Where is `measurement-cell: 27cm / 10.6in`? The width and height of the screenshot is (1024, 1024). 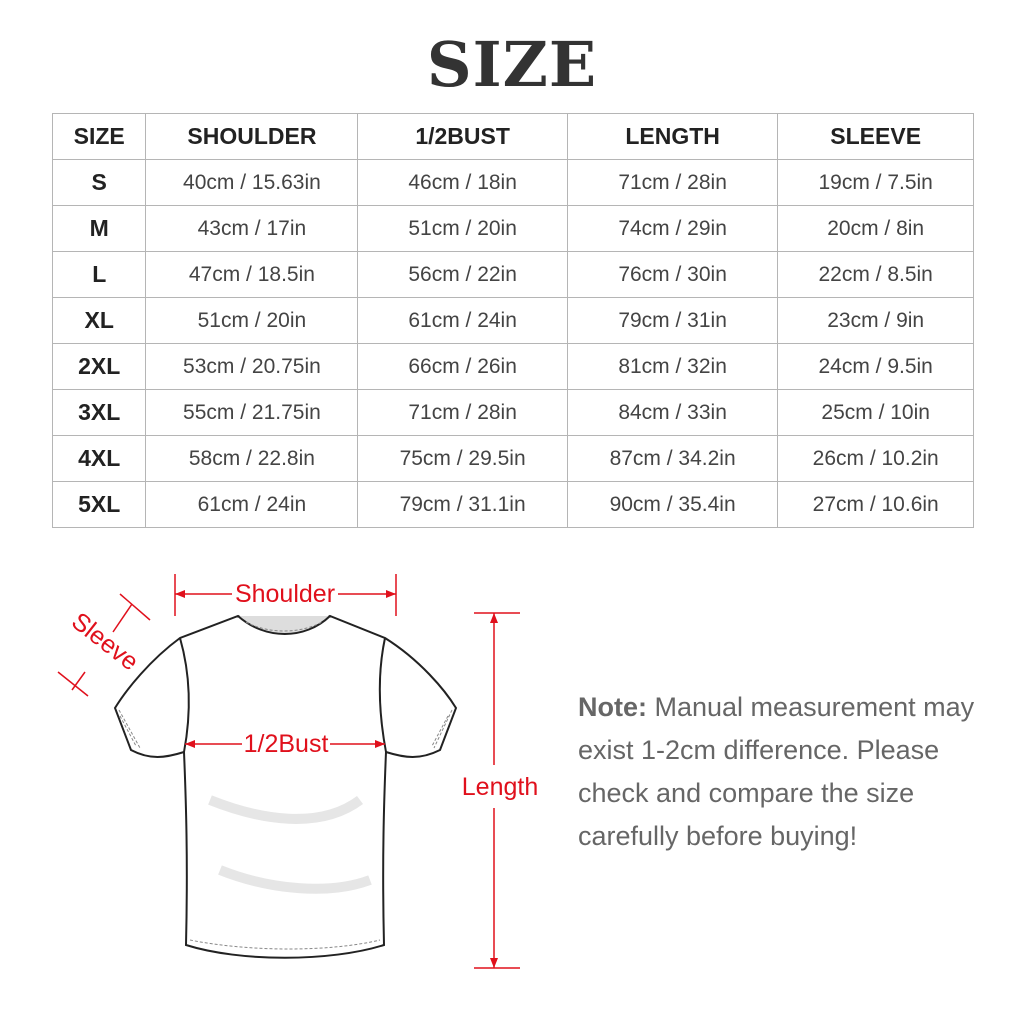
measurement-cell: 27cm / 10.6in is located at coordinates (875, 504).